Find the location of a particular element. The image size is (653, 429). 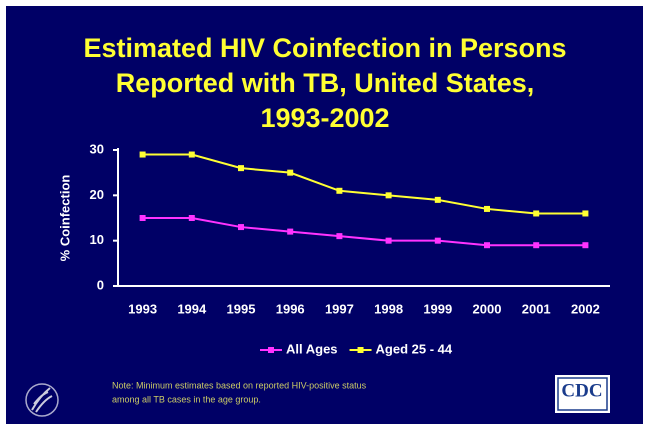

chart-title: 1993-2002 is located at coordinates (324, 118).